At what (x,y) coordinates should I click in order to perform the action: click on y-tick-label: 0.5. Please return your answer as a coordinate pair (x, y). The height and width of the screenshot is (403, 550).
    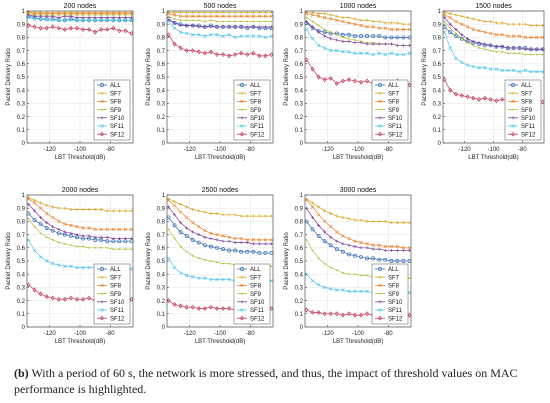
    Looking at the image, I should click on (437, 78).